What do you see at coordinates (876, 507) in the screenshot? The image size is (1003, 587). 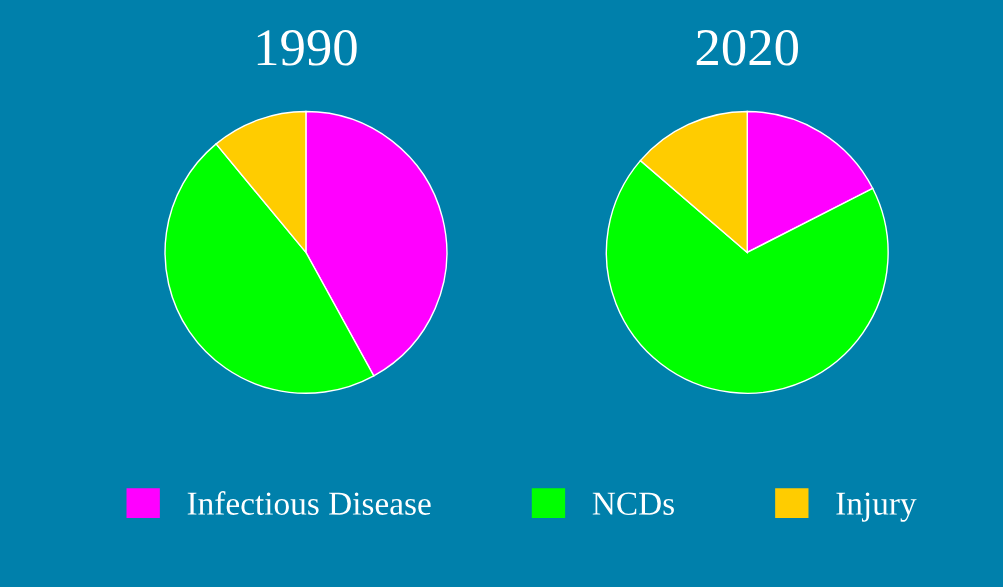 I see `legend-label: Injury` at bounding box center [876, 507].